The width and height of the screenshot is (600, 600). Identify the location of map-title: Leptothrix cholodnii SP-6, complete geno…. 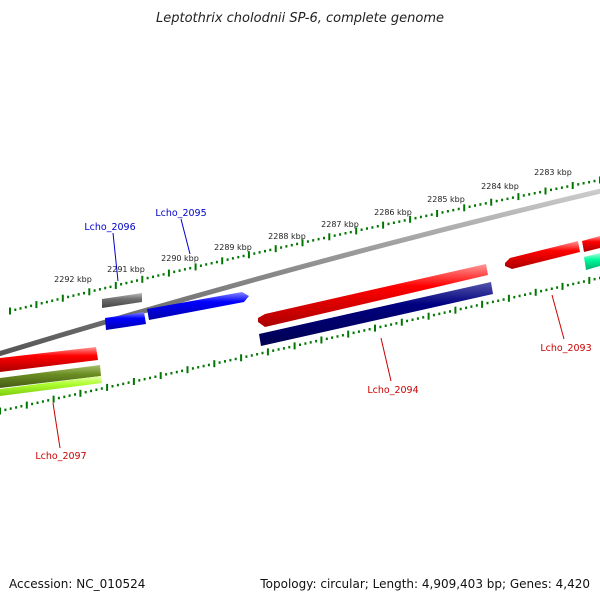
(300, 18).